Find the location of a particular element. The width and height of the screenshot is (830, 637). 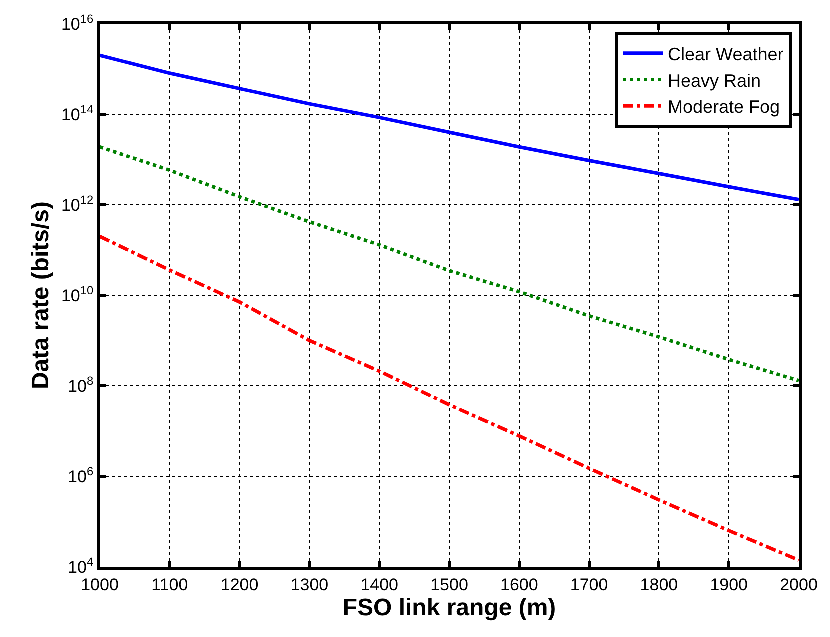

x-tick-label: 1600 is located at coordinates (519, 584).